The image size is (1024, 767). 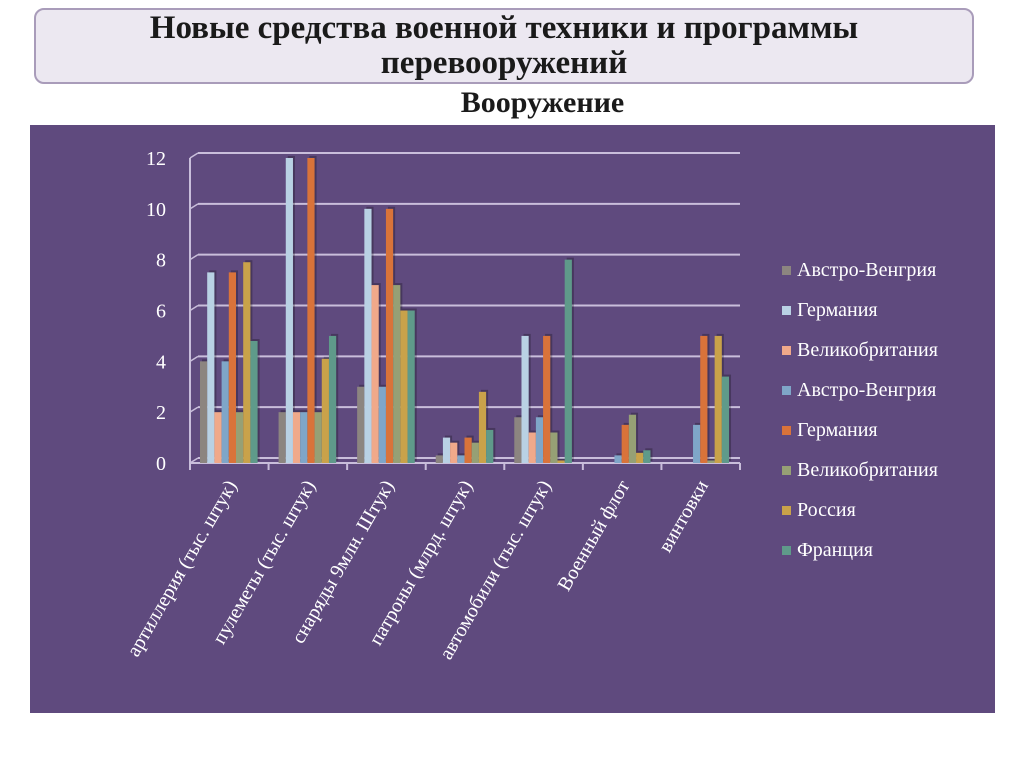 What do you see at coordinates (161, 413) in the screenshot?
I see `y-tick-label: 2` at bounding box center [161, 413].